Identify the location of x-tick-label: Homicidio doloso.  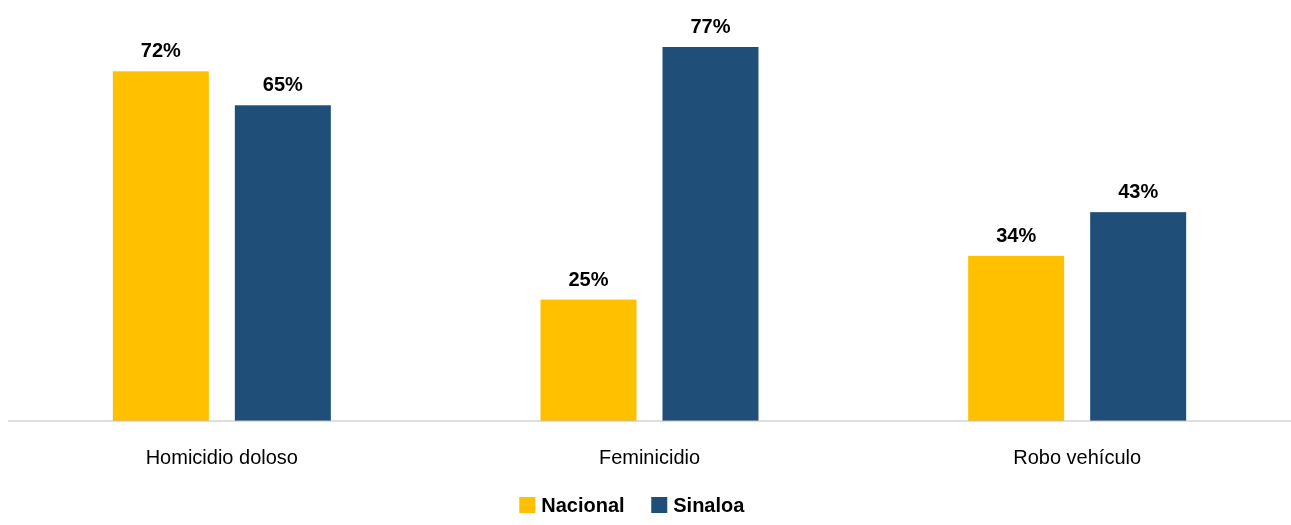
(221, 457).